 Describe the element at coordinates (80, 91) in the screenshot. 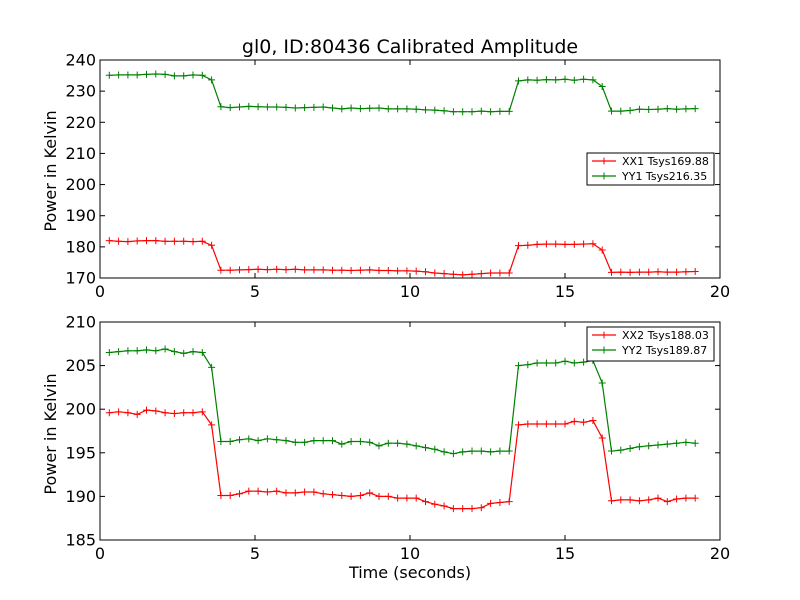

I see `chart-top-y-tick-label: 230` at that location.